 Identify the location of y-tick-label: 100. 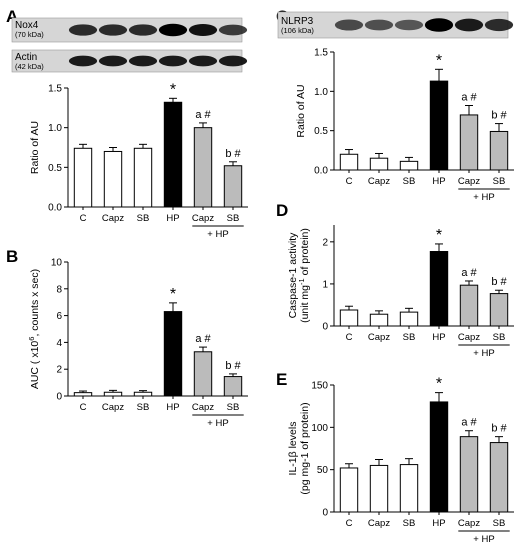
(319, 428).